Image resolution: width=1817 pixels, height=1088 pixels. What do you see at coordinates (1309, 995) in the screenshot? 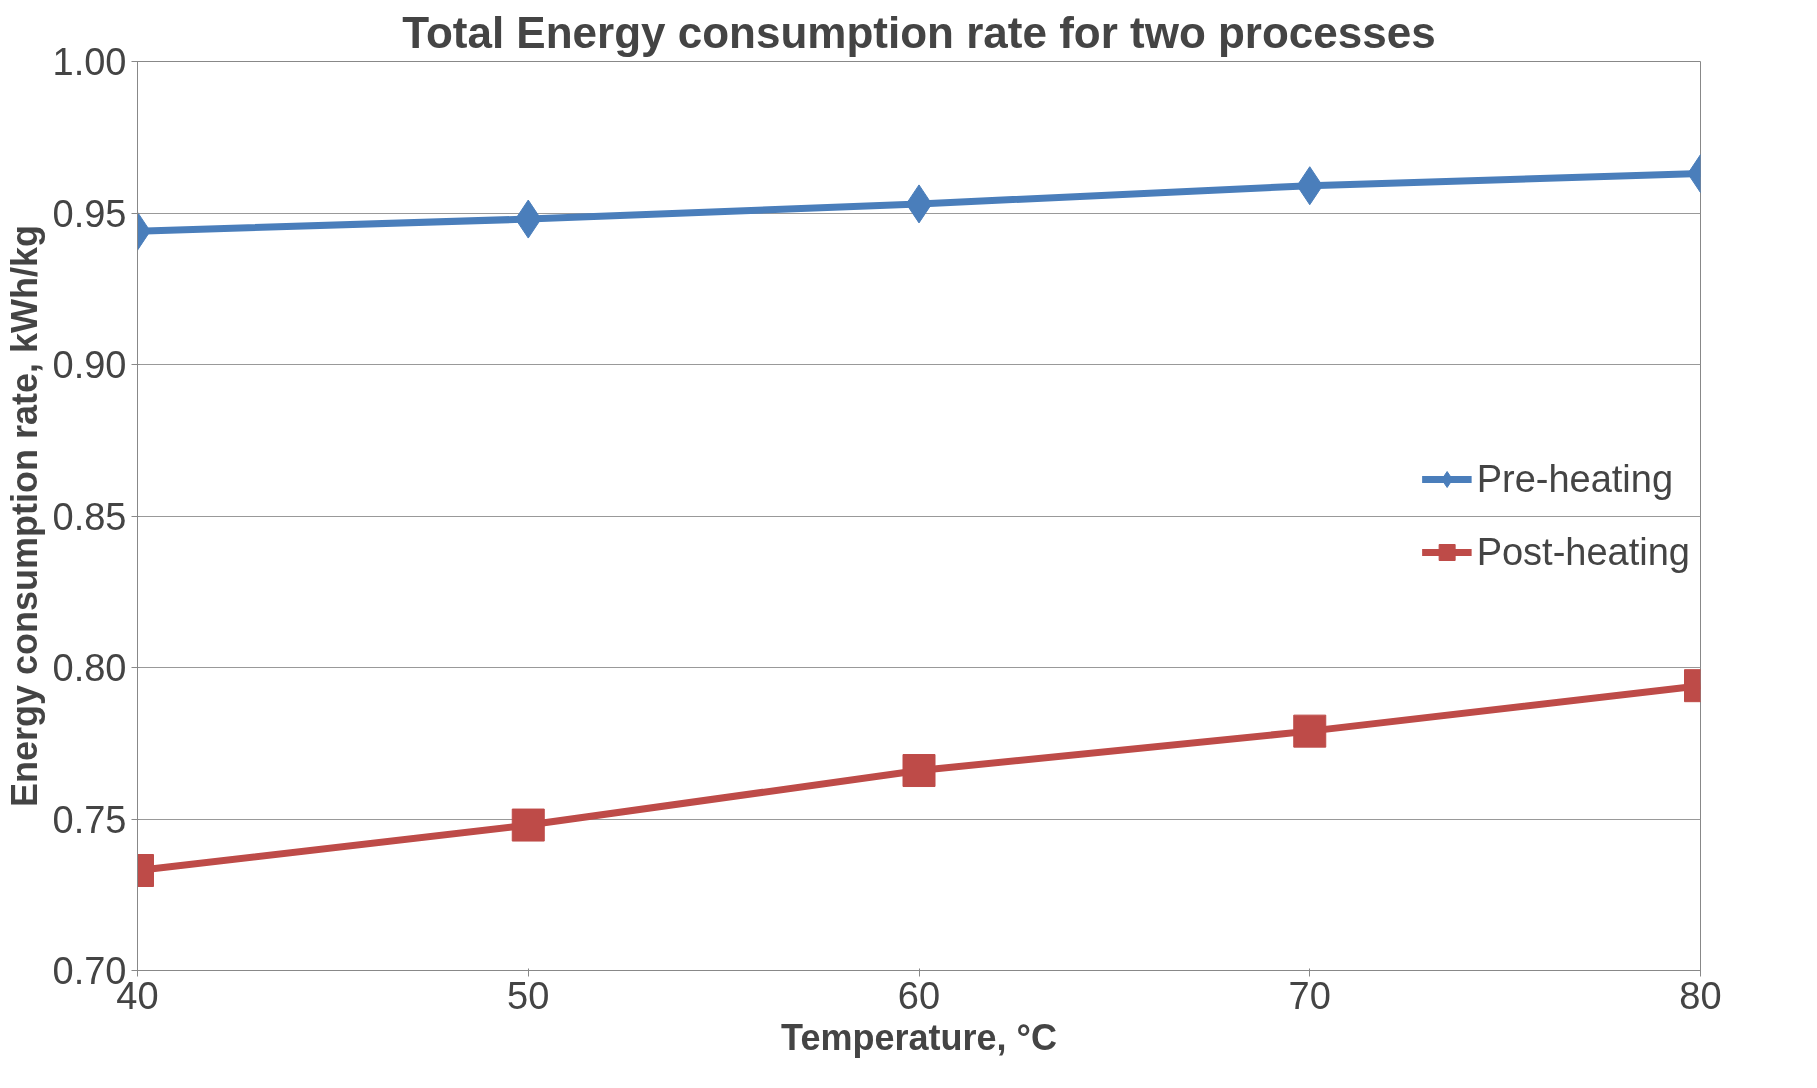
I see `x-tick-label: 70` at bounding box center [1309, 995].